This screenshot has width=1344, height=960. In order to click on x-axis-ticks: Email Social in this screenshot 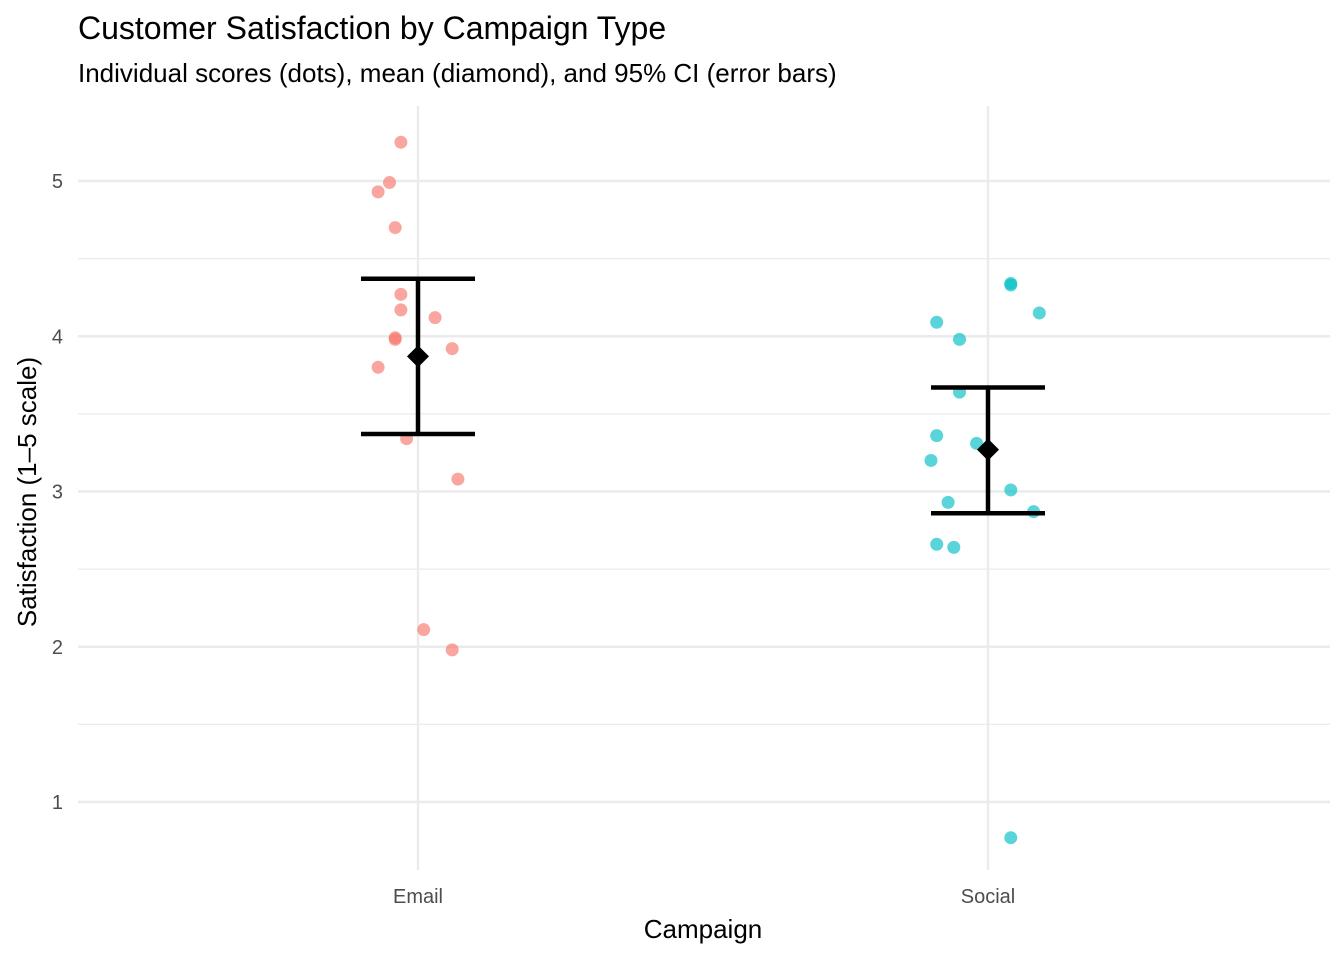, I will do `click(704, 897)`.